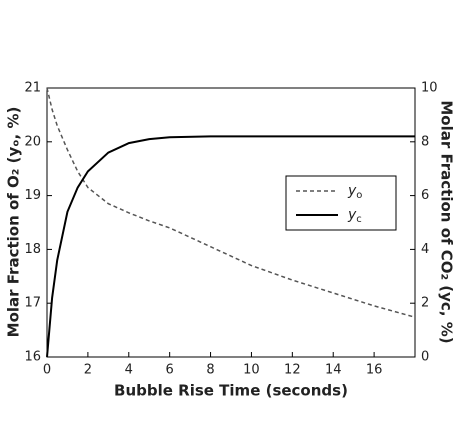 The width and height of the screenshot is (459, 447). Describe the element at coordinates (32, 195) in the screenshot. I see `y-tick-label: 19` at that location.